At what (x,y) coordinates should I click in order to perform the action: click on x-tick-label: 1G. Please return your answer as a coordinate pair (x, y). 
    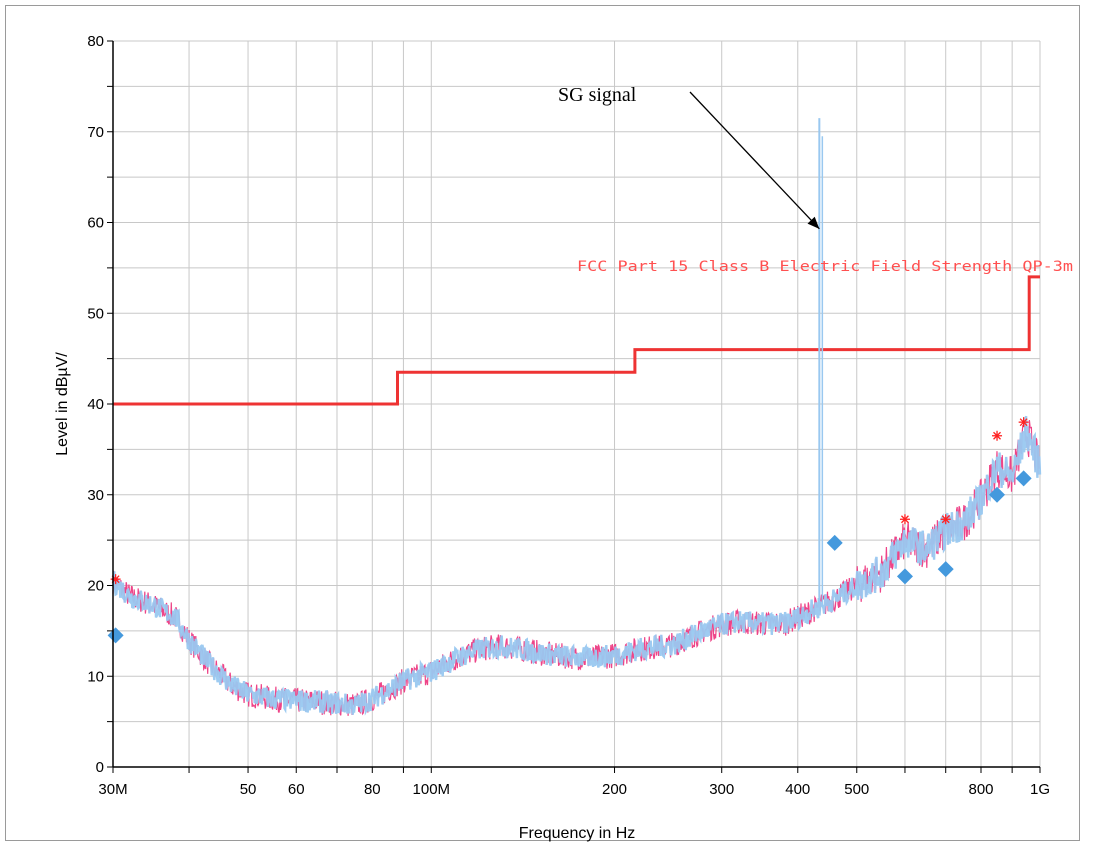
    Looking at the image, I should click on (1040, 789).